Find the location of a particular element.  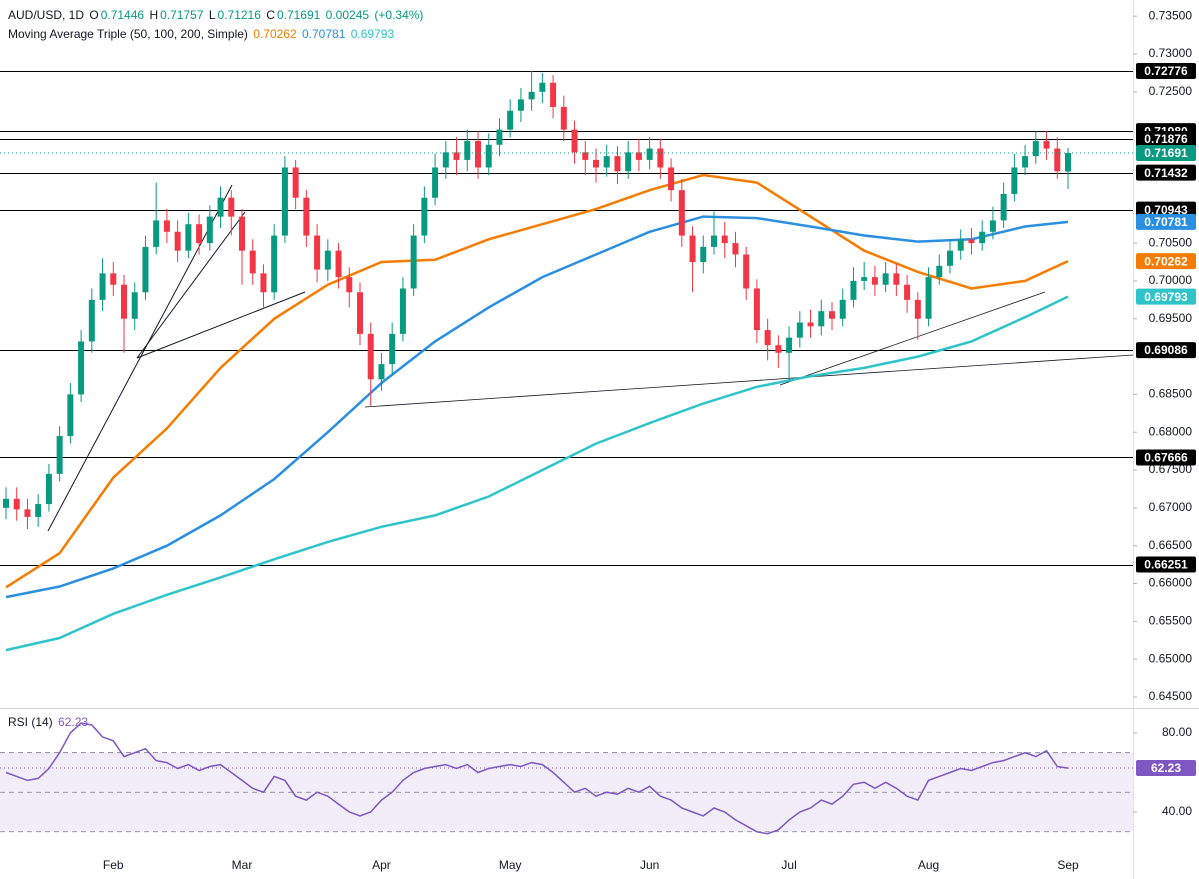

x-tick-label: Feb is located at coordinates (113, 865).